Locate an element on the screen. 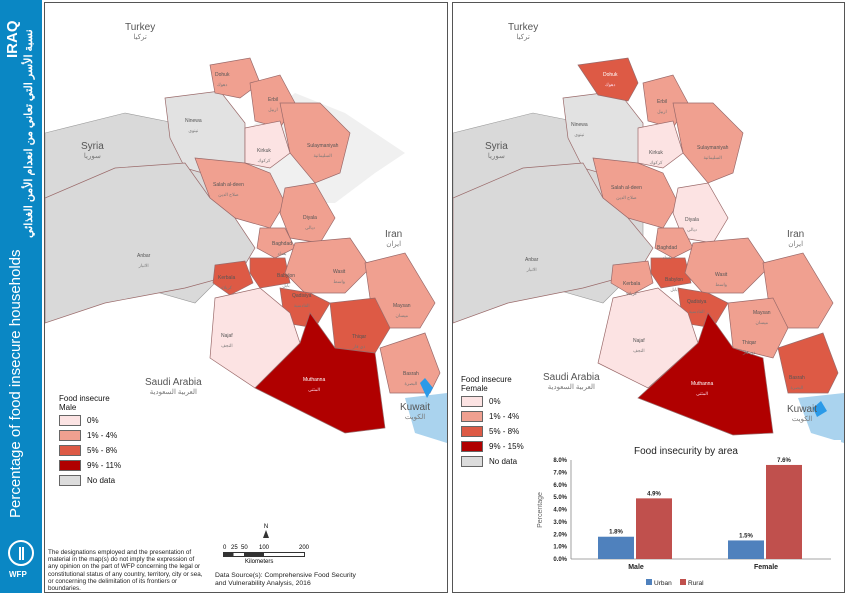  map-subtitle: Percentage of food insecure households is located at coordinates (15, 383).